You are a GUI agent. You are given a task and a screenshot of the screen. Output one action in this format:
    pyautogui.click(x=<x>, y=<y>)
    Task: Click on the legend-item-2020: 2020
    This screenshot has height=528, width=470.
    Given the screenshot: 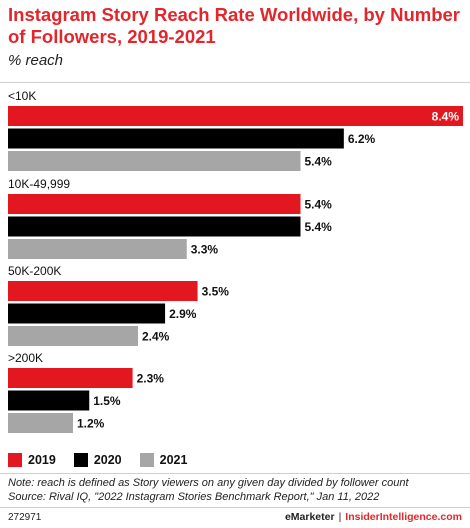 What is the action you would take?
    pyautogui.click(x=97, y=460)
    